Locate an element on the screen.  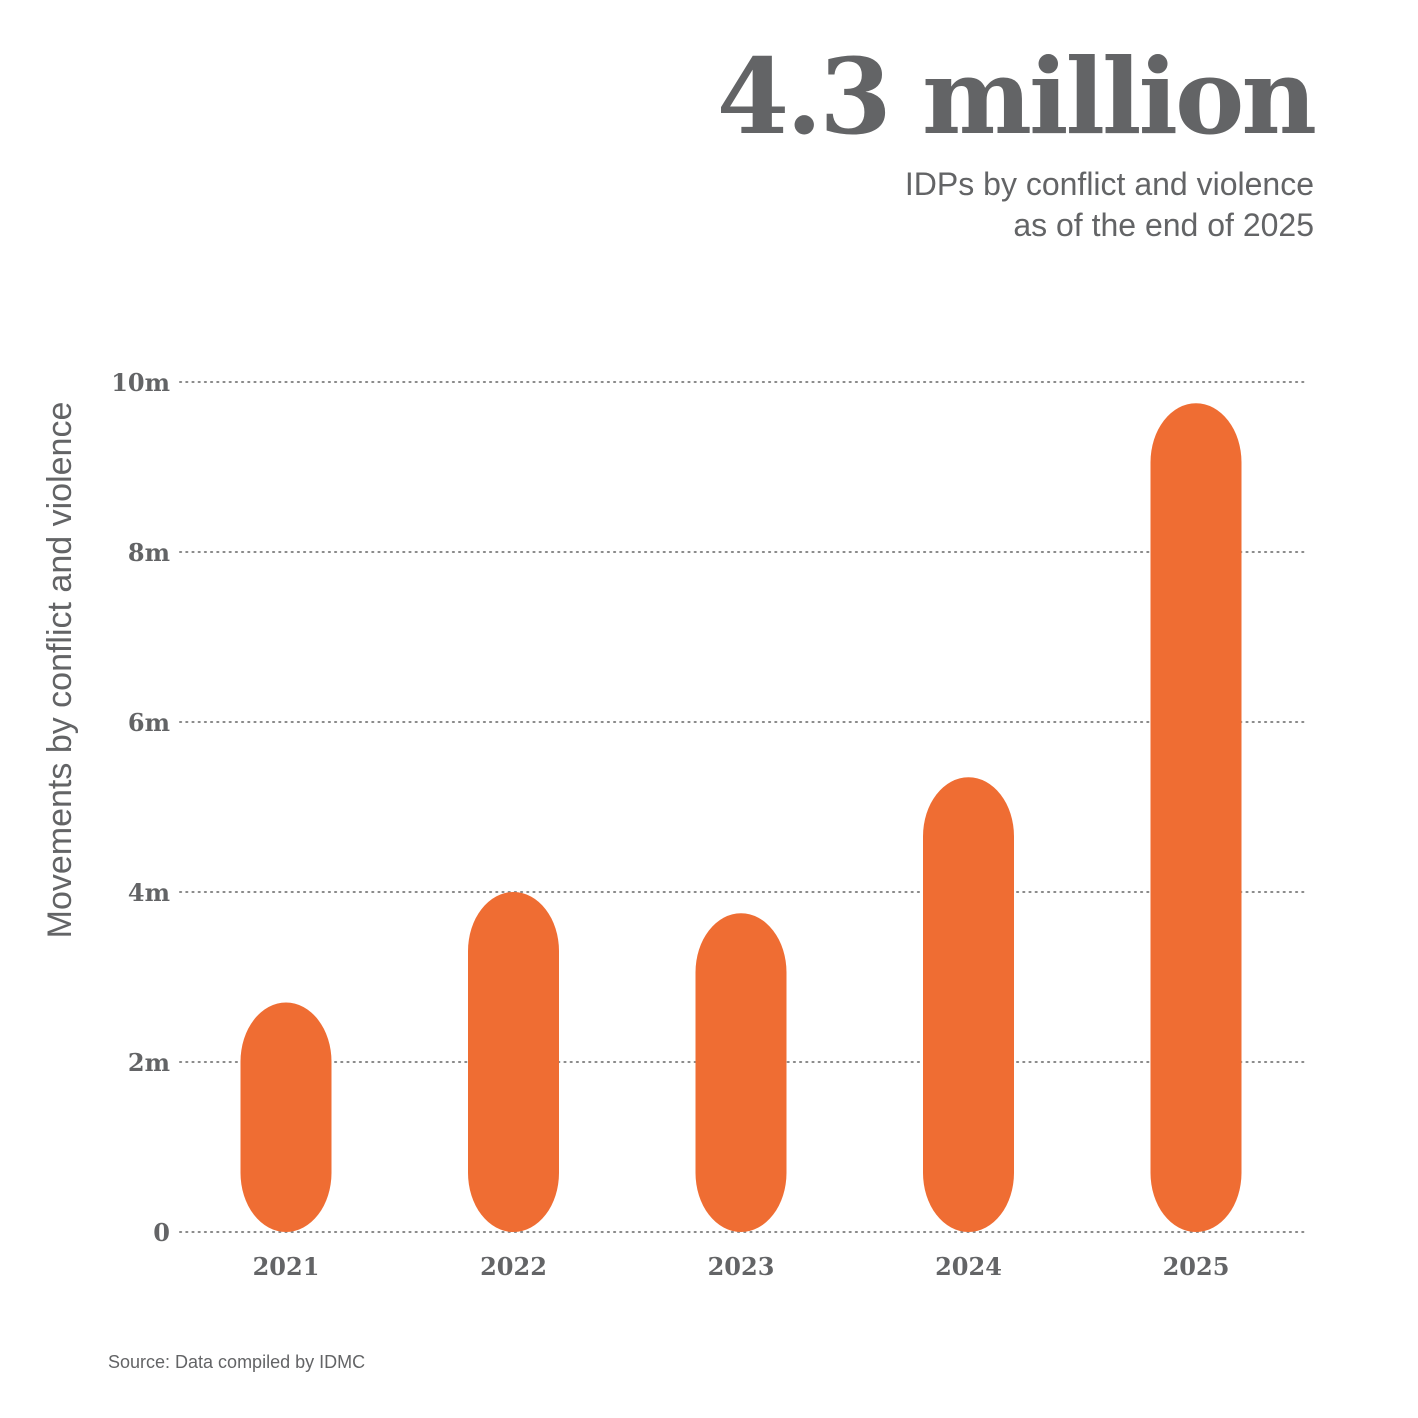
headline-value: 4.3 million is located at coordinates (1016, 96).